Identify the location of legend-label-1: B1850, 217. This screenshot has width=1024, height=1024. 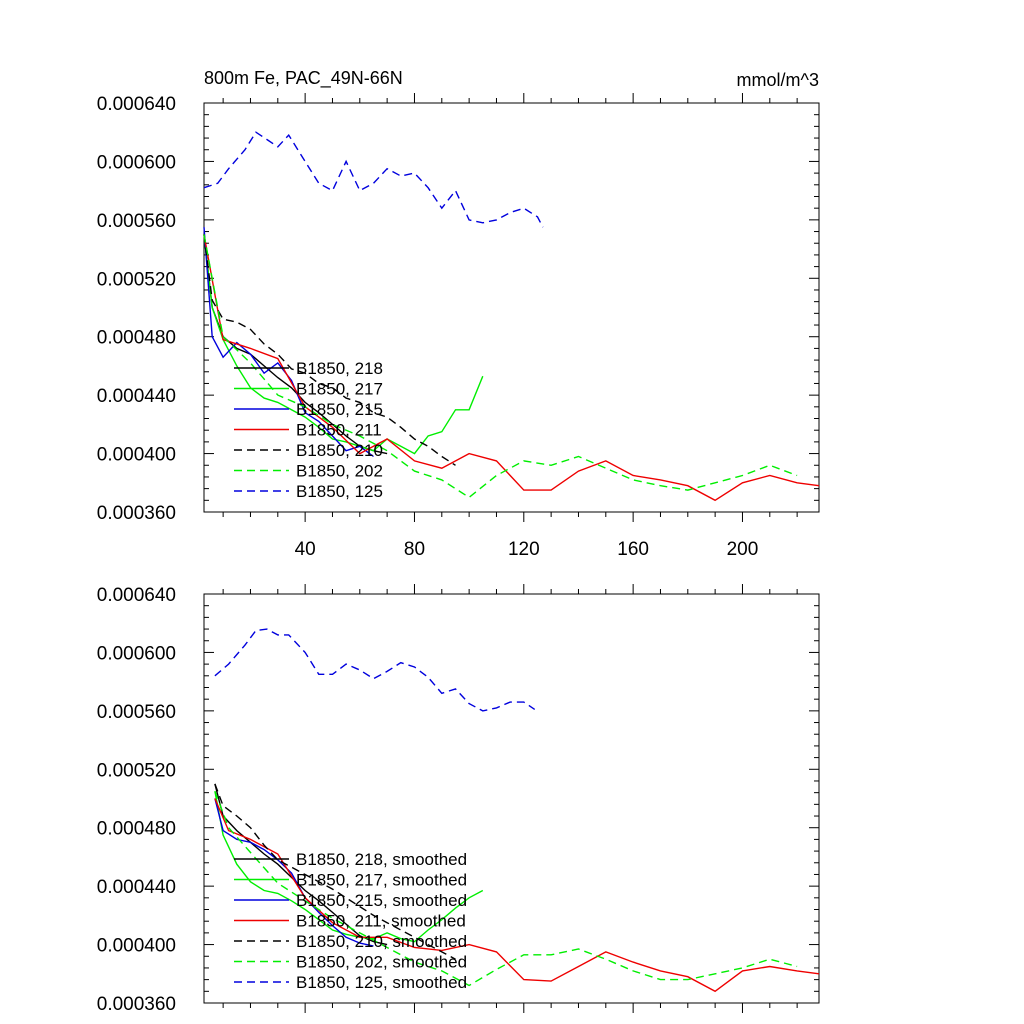
(339, 389).